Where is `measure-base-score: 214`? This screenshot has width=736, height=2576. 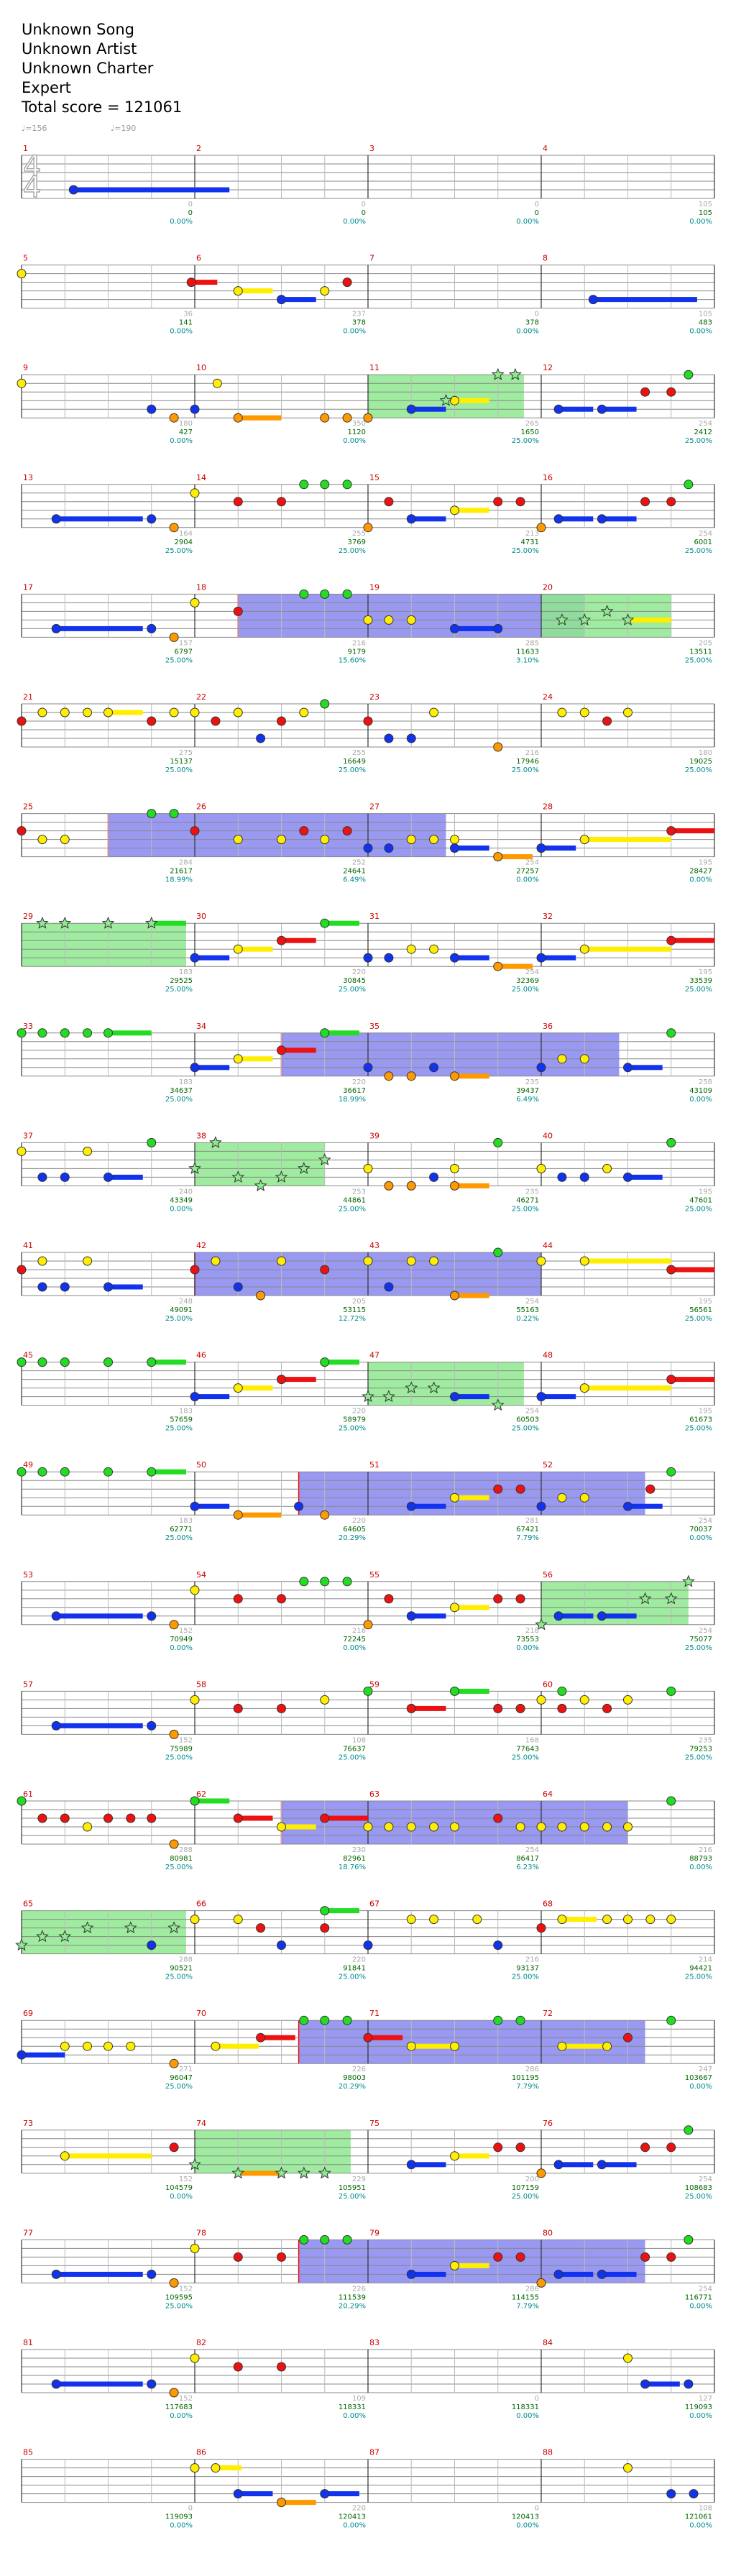 measure-base-score: 214 is located at coordinates (705, 1960).